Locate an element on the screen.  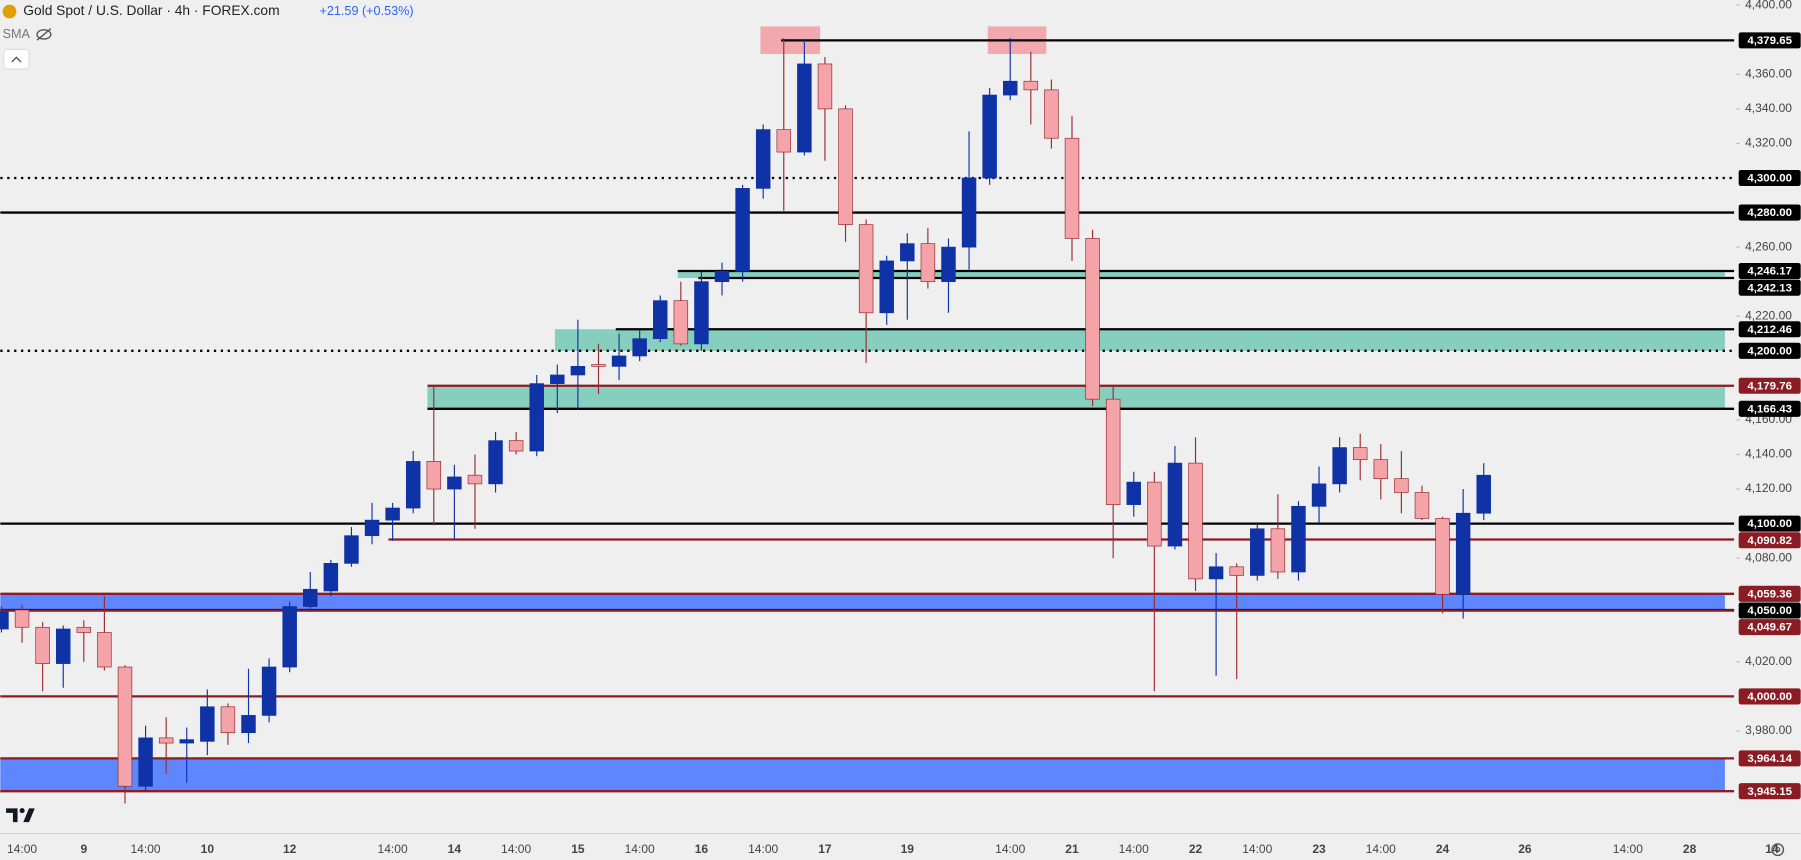
price-badge-label: 4,280.00 is located at coordinates (1769, 213).